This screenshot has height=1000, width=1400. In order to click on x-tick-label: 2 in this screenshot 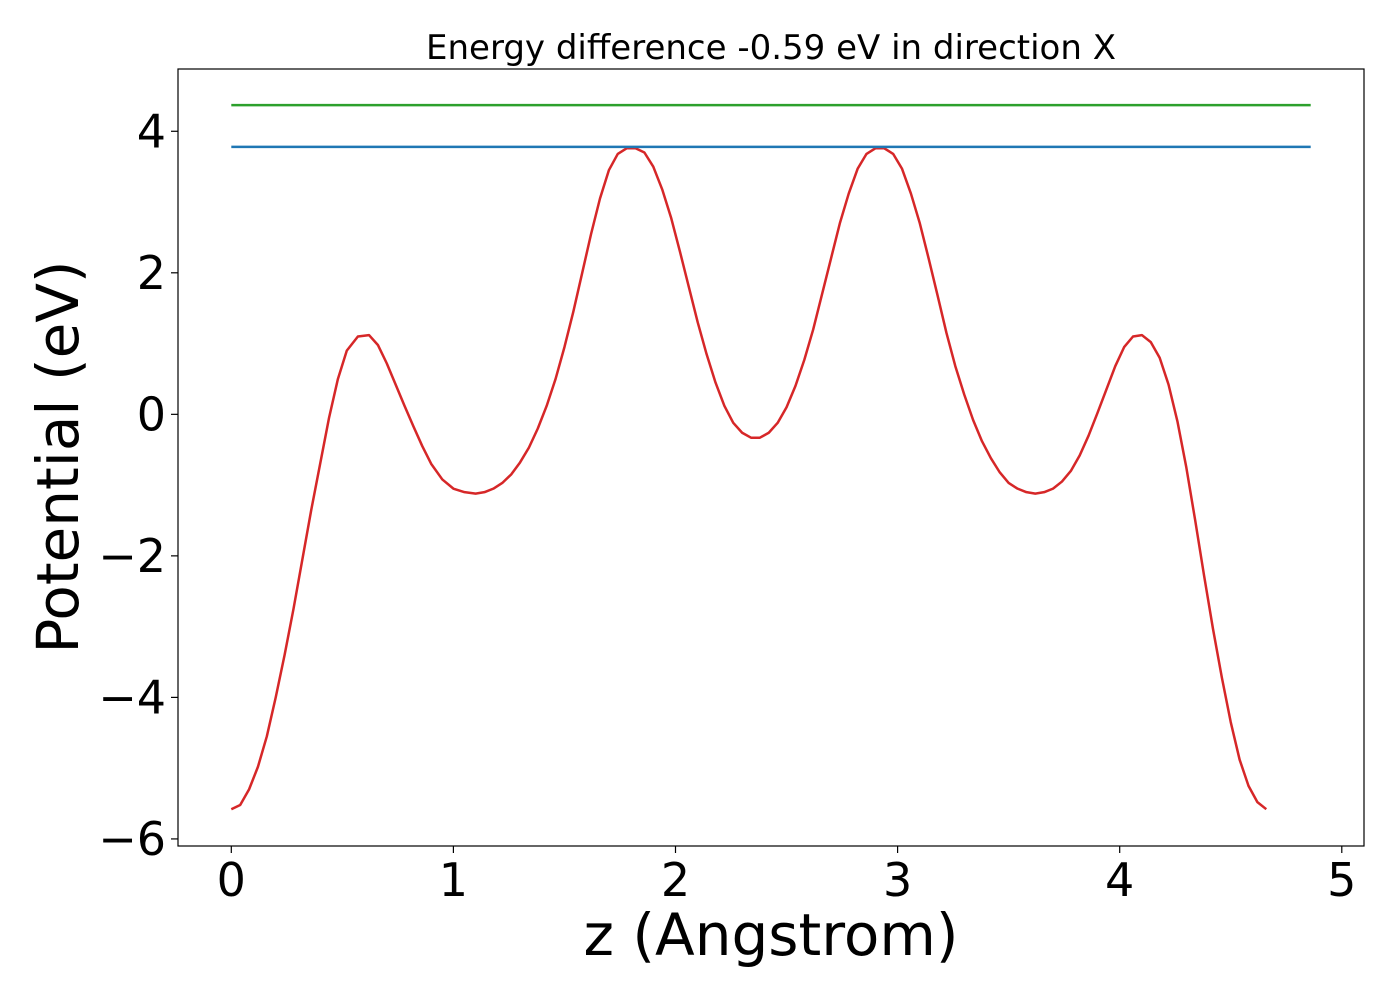, I will do `click(675, 880)`.